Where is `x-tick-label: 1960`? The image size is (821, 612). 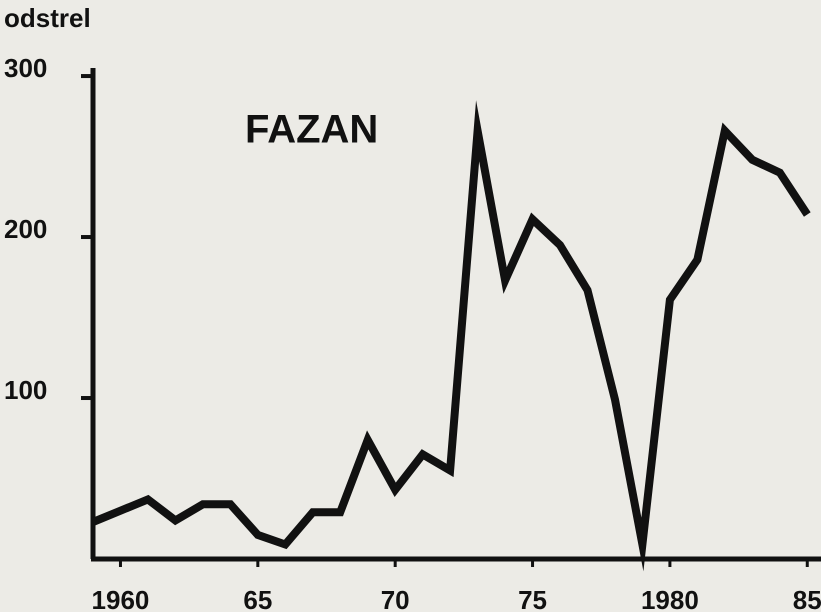 x-tick-label: 1960 is located at coordinates (121, 598).